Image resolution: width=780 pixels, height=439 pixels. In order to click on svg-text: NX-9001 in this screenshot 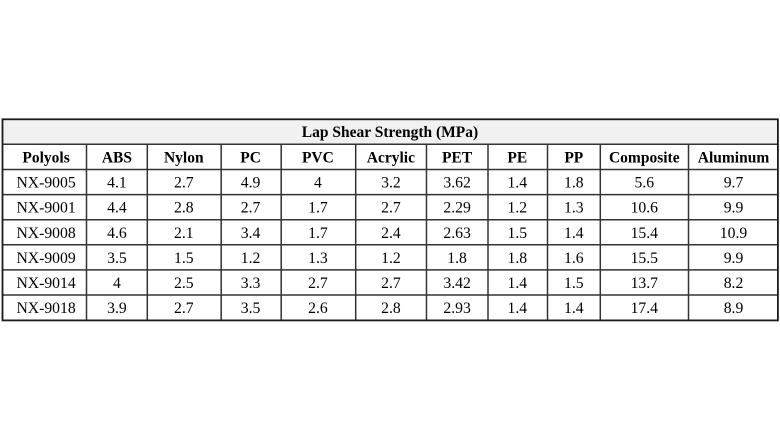, I will do `click(45, 208)`.